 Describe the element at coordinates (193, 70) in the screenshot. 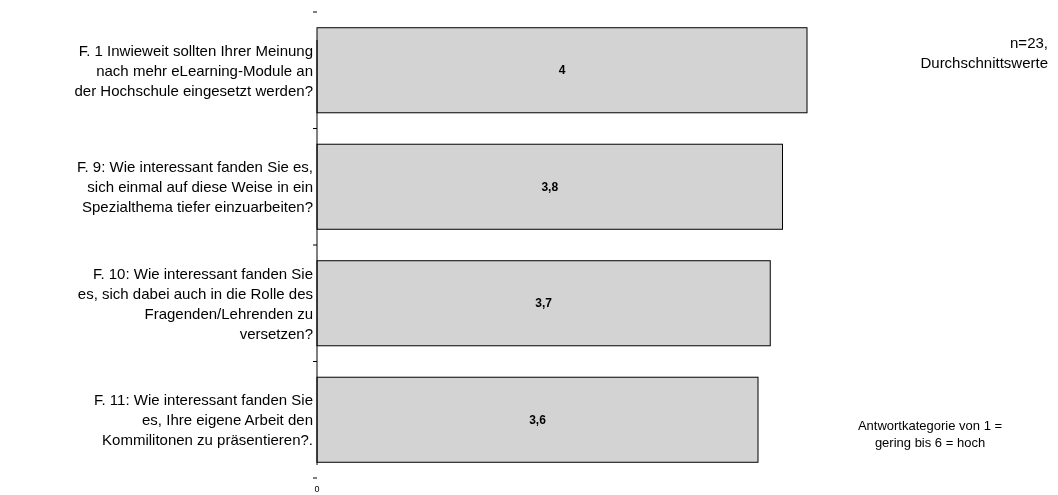

I see `y-tick-label: F. 1 Inwieweit sollten Ihrer Meinung nach mehr eLearning-Module an der Hochschule eingesetzt werden?` at that location.